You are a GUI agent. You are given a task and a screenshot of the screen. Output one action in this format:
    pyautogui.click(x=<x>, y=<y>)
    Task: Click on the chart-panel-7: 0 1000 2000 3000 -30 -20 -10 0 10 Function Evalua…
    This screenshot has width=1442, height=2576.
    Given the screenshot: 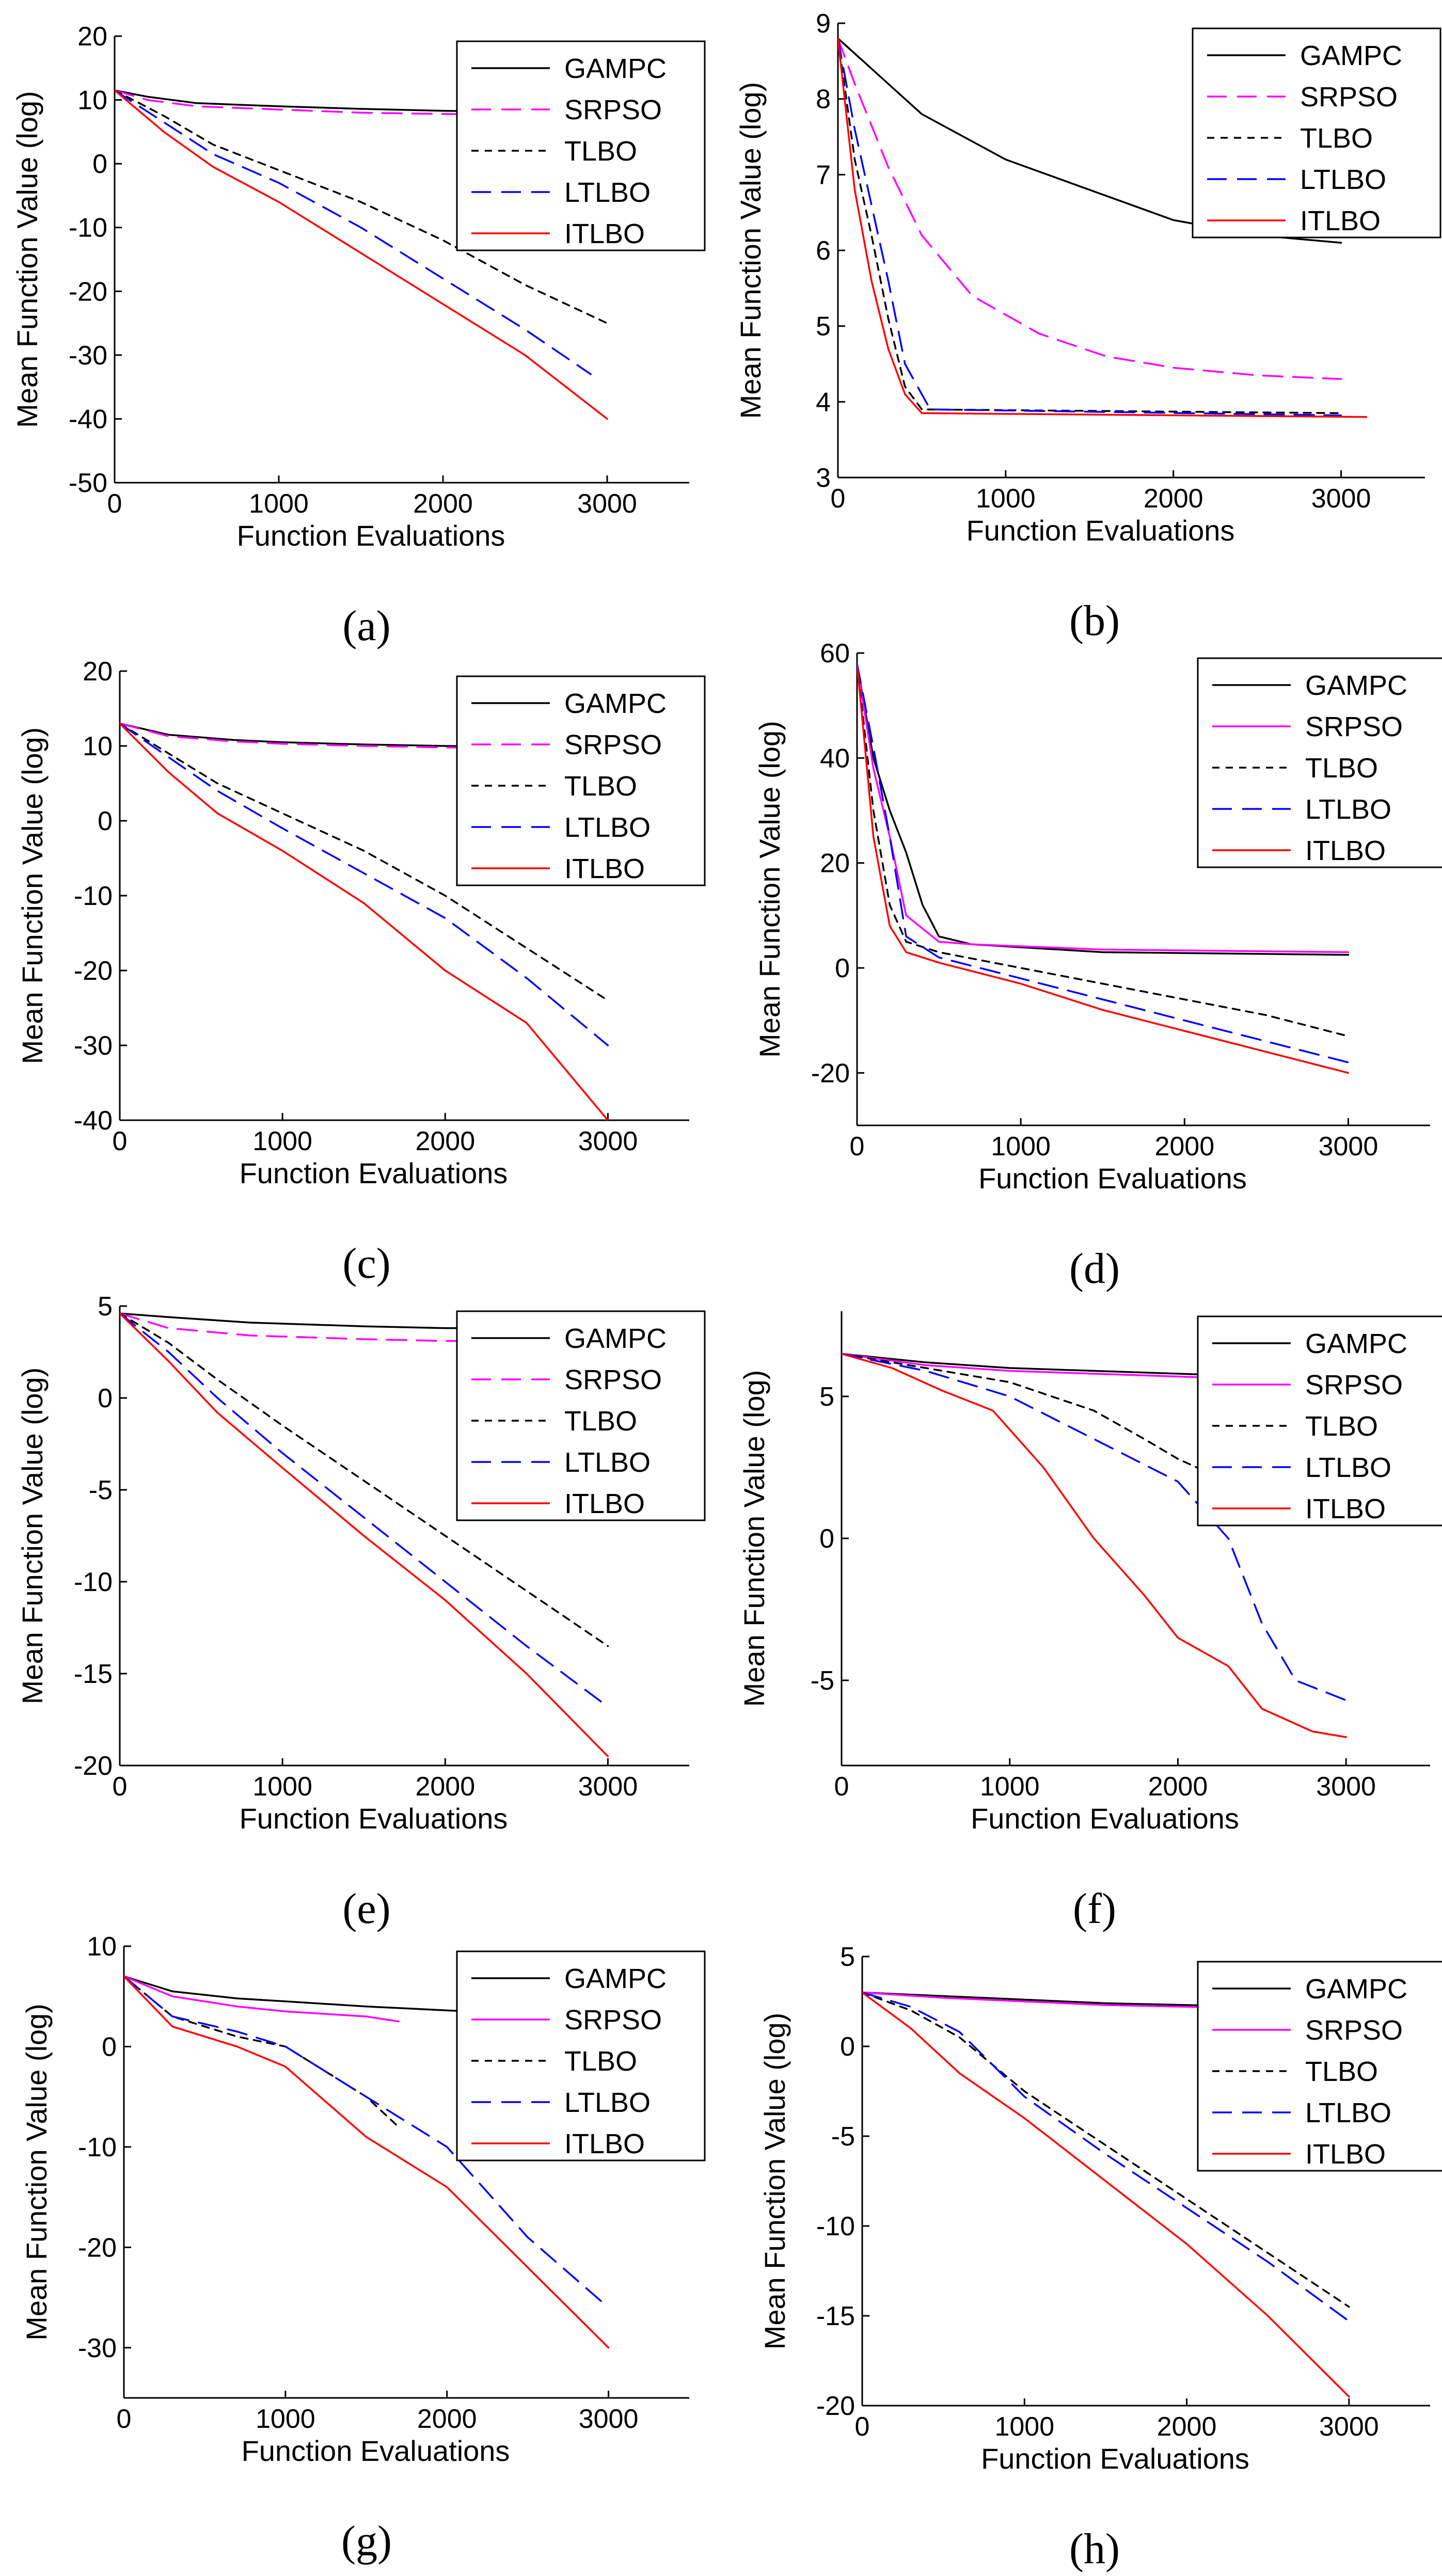 What is the action you would take?
    pyautogui.click(x=363, y=2248)
    